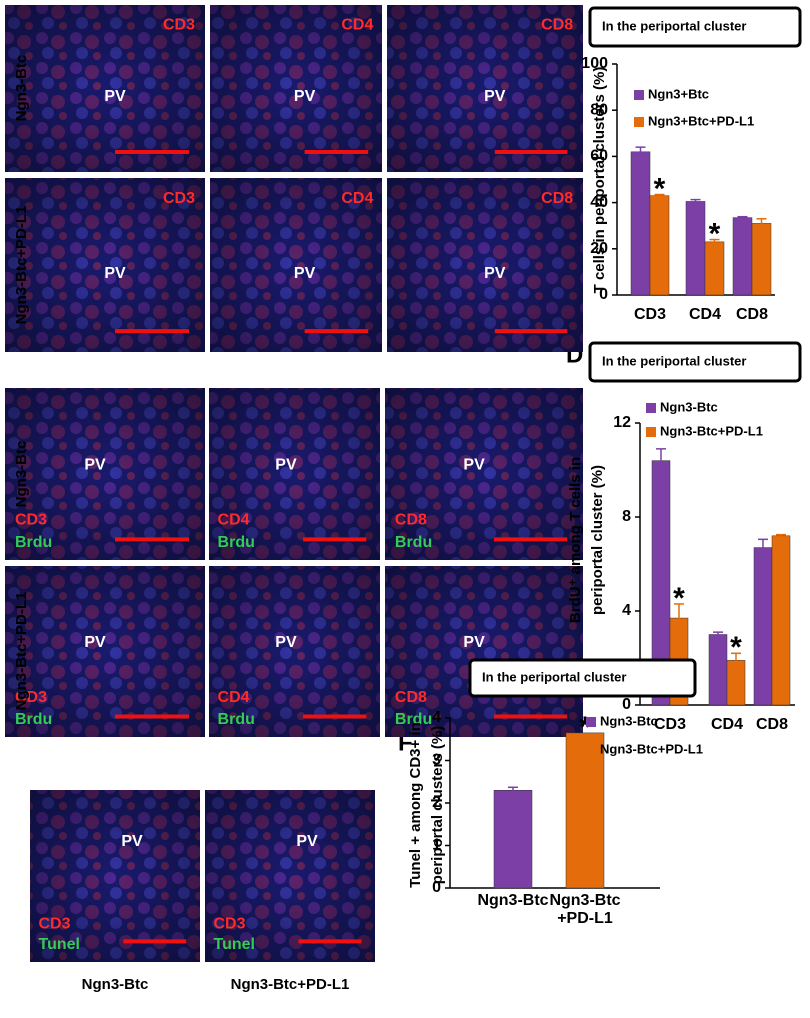 The width and height of the screenshot is (810, 1018). What do you see at coordinates (290, 984) in the screenshot?
I see `image-caption: Ngn3-Btc+PD-L1` at bounding box center [290, 984].